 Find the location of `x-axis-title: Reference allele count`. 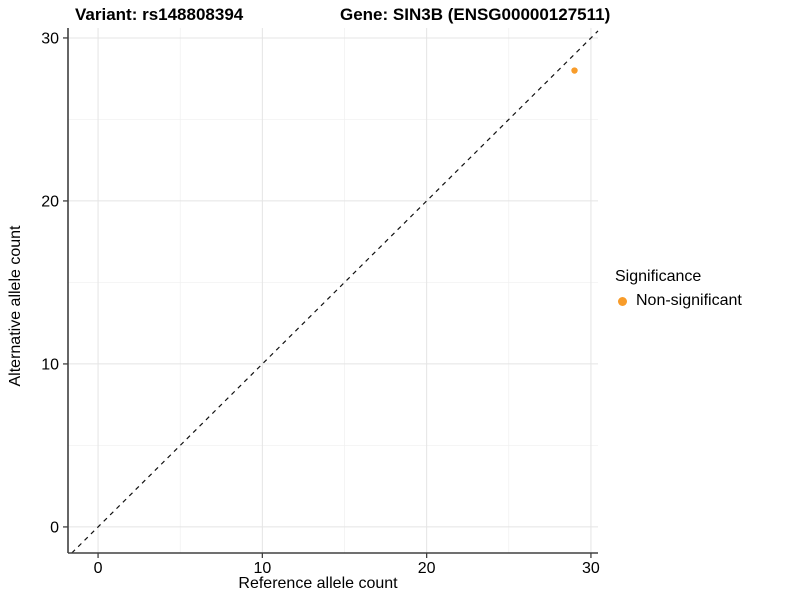

x-axis-title: Reference allele count is located at coordinates (318, 583).